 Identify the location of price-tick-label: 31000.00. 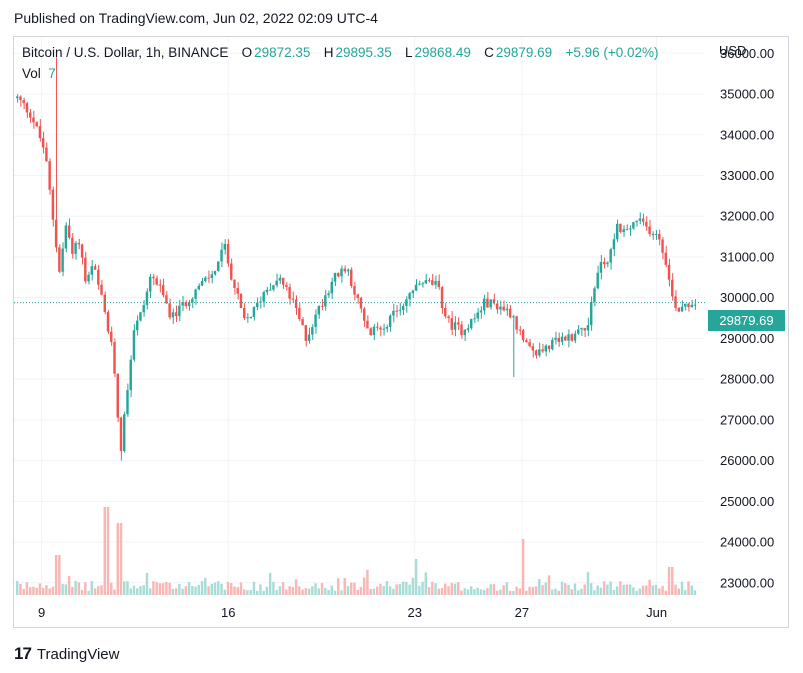
(747, 256).